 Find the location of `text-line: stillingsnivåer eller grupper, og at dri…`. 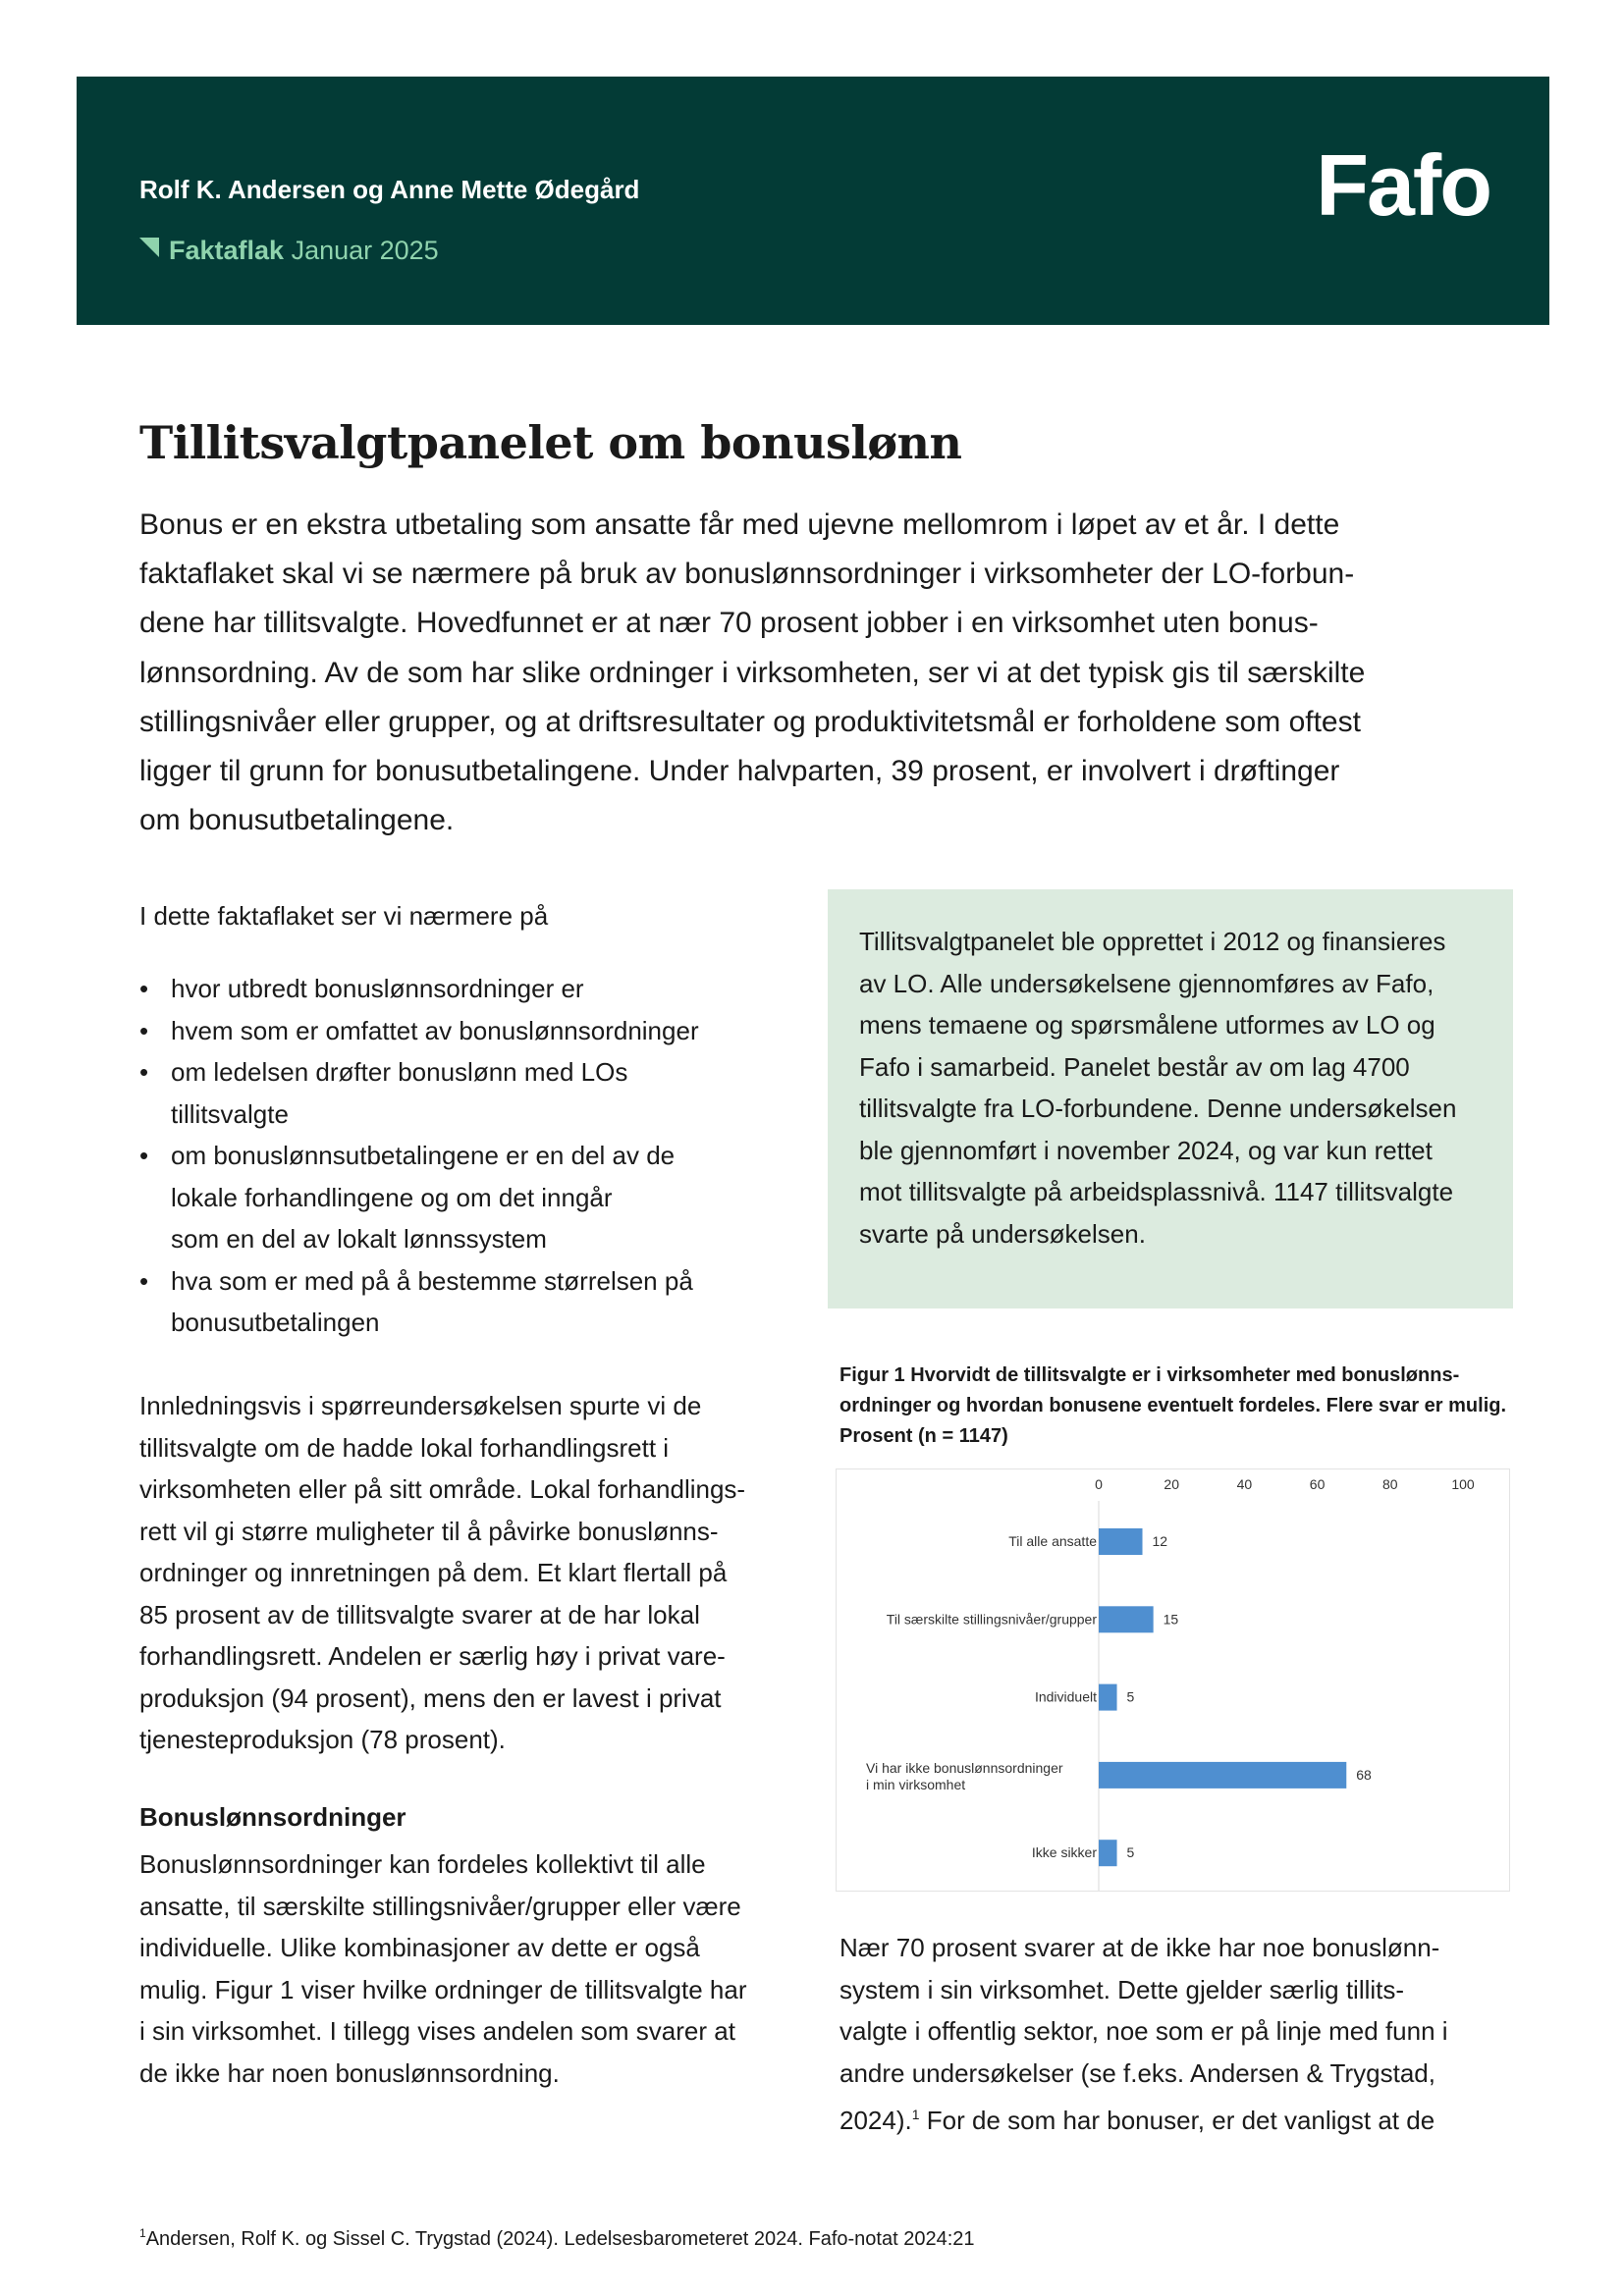

text-line: stillingsnivåer eller grupper, og at dri… is located at coordinates (750, 722).